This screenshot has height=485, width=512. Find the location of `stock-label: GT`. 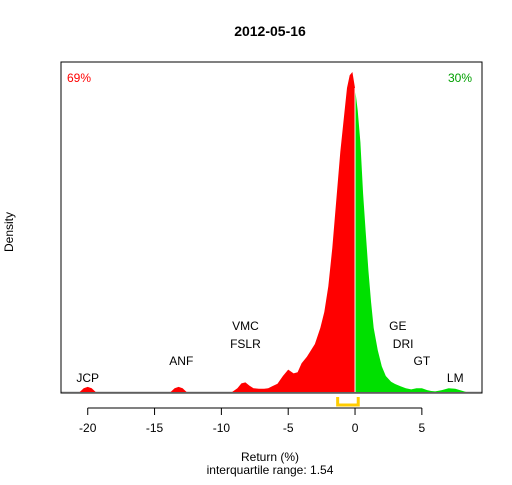

stock-label: GT is located at coordinates (422, 361).